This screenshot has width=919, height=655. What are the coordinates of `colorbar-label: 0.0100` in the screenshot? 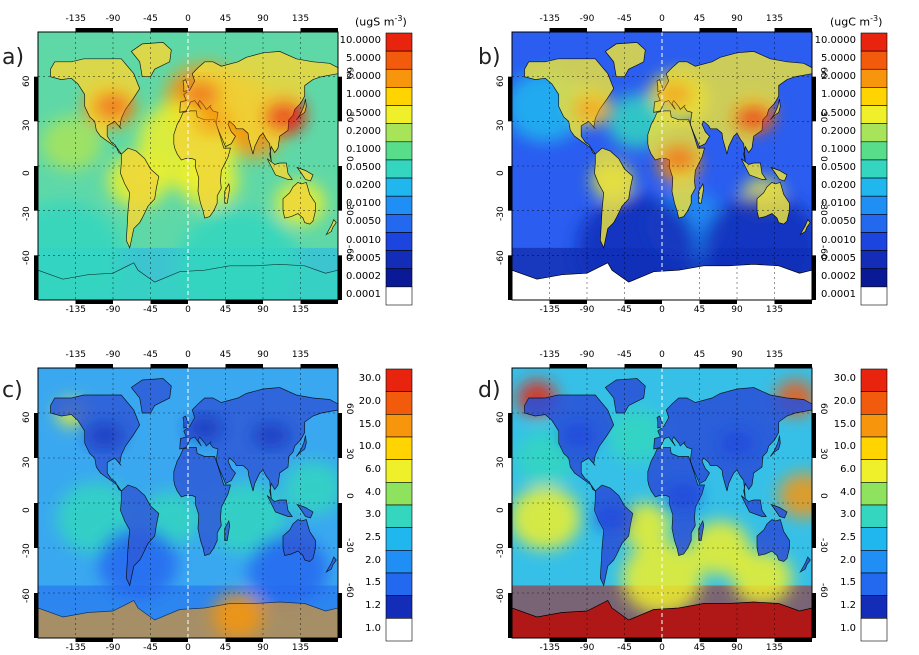 It's located at (838, 204).